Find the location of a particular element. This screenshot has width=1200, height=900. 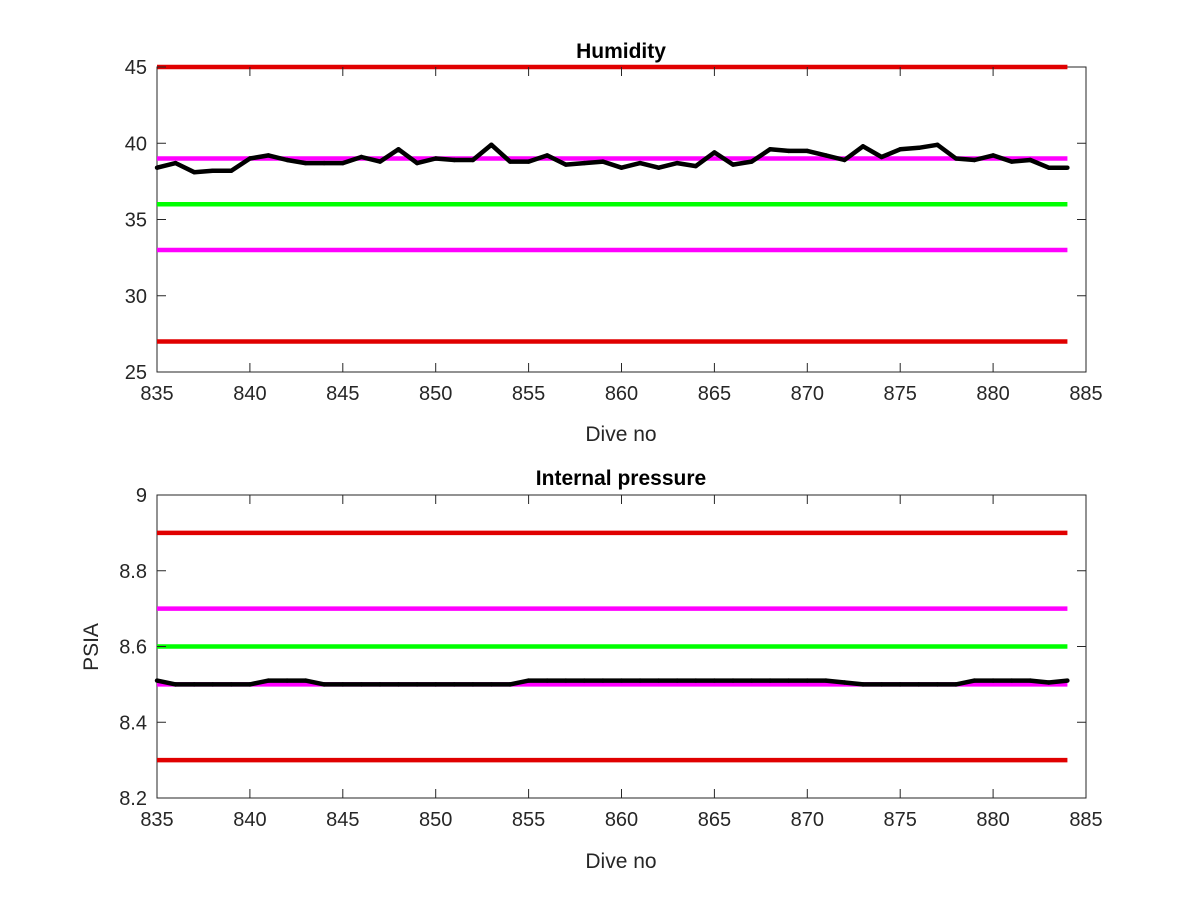

humidity-y-tick-label: 25 is located at coordinates (136, 373).